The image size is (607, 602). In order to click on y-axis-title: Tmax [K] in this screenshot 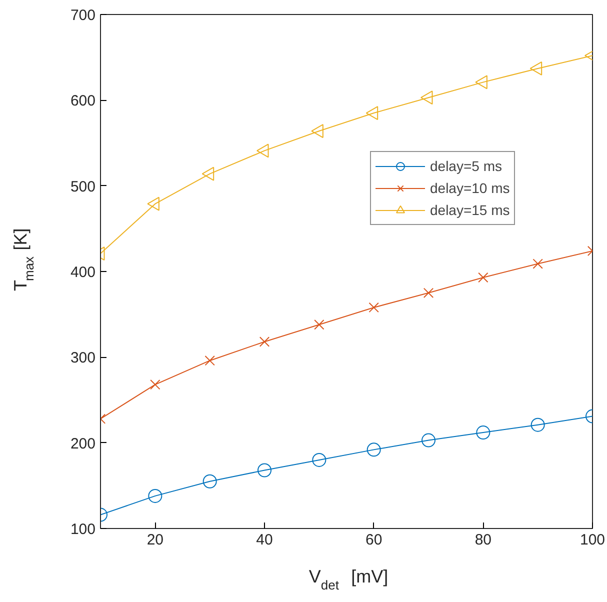, I will do `click(23, 260)`.